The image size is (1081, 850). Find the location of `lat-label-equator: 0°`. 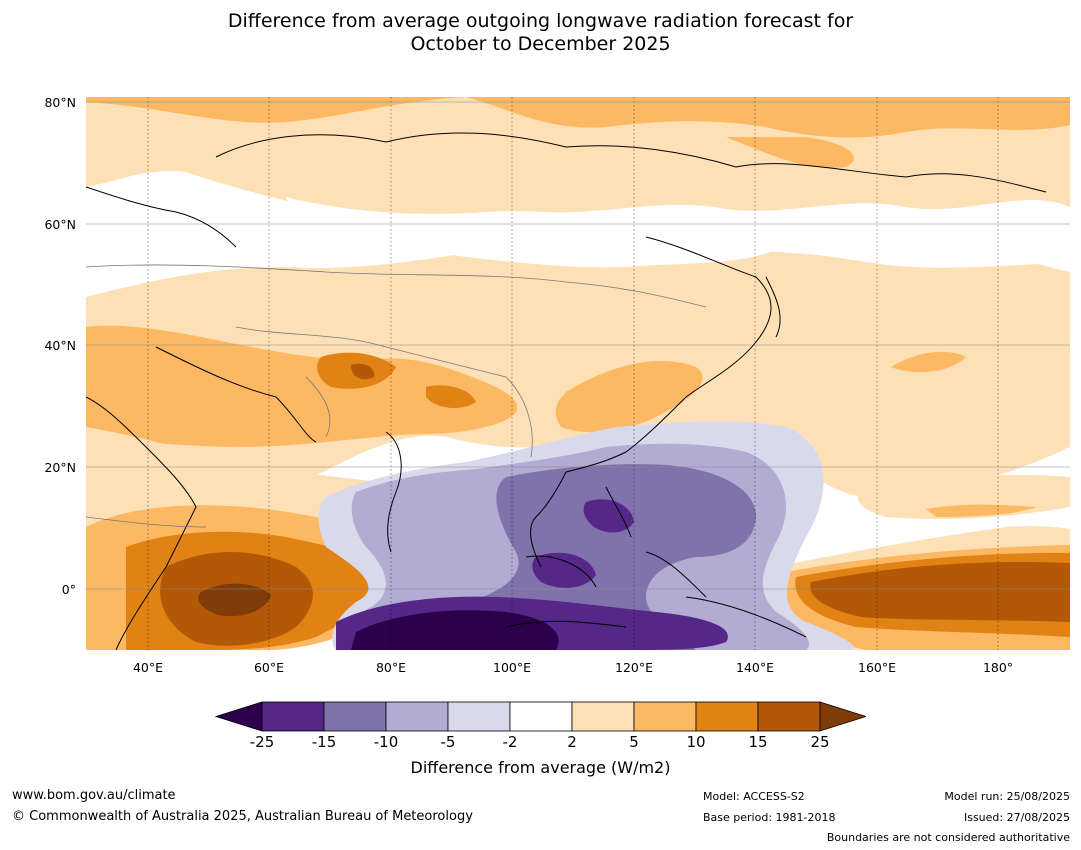

lat-label-equator: 0° is located at coordinates (68, 589).